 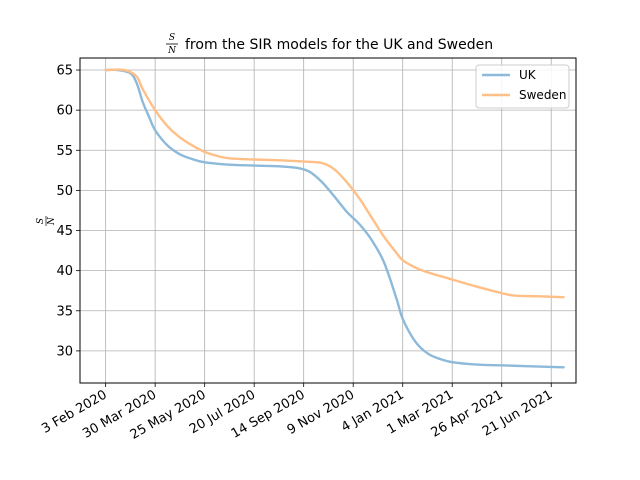 What do you see at coordinates (64, 351) in the screenshot?
I see `y-tick-label: 30` at bounding box center [64, 351].